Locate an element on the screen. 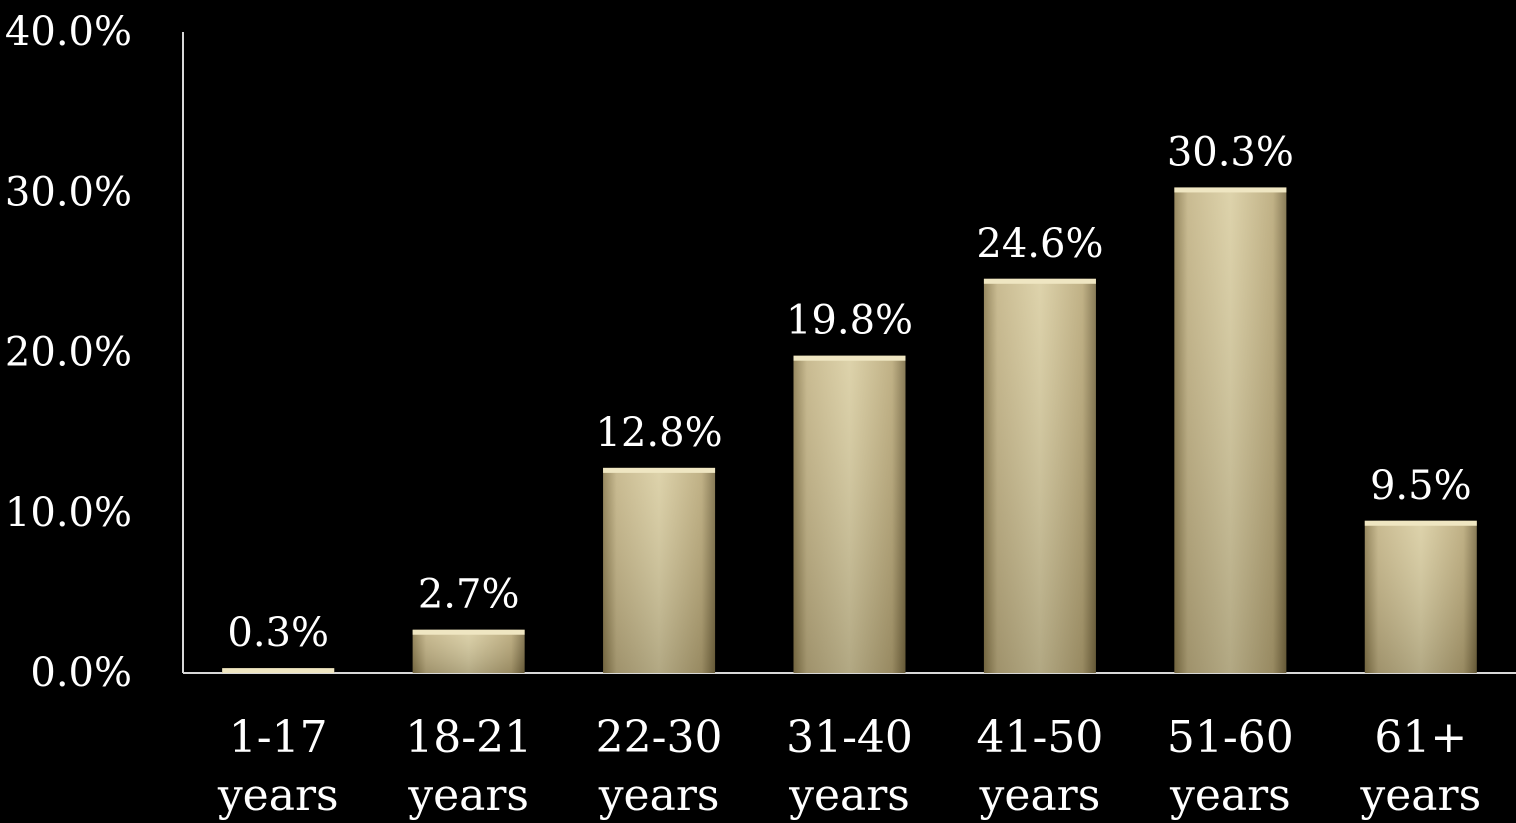 This screenshot has height=823, width=1516. data-label: 12.8% is located at coordinates (659, 433).